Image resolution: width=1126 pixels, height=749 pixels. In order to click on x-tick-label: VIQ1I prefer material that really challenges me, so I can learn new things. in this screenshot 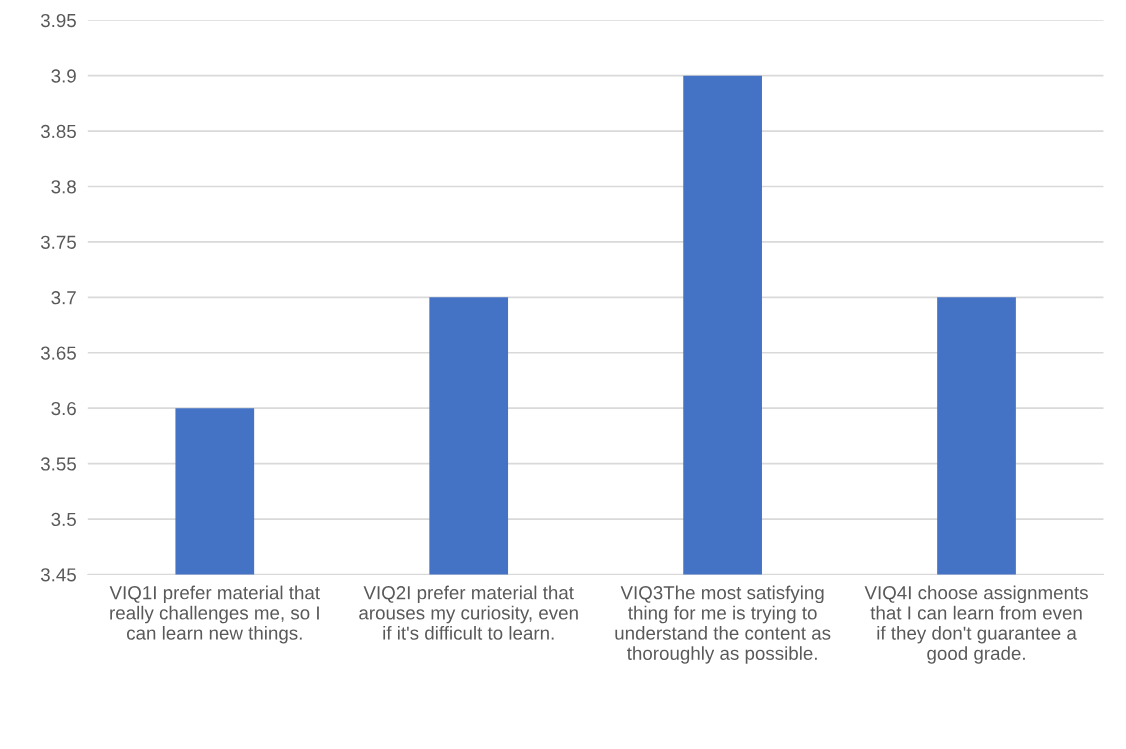, I will do `click(214, 614)`.